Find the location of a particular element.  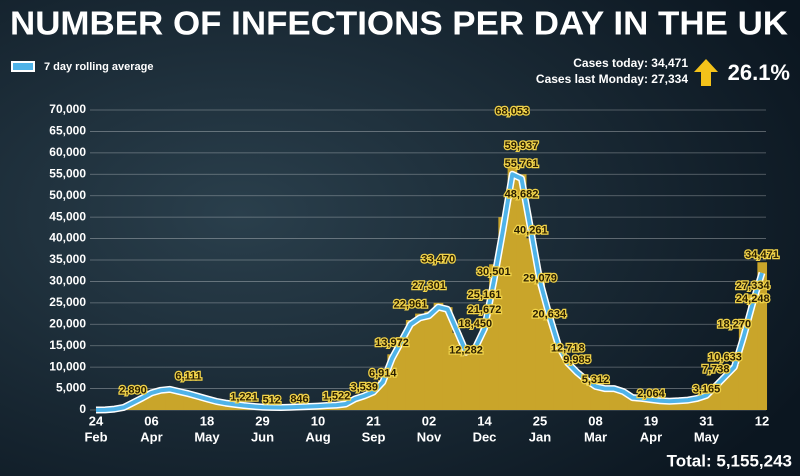

x-tick-label: 08 is located at coordinates (595, 420).